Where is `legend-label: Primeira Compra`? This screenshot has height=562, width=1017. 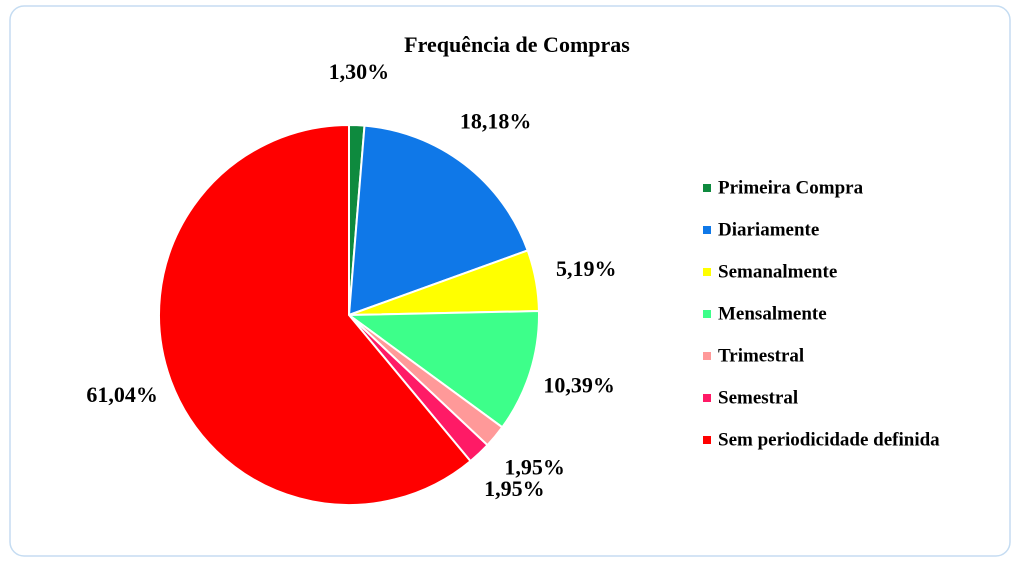
legend-label: Primeira Compra is located at coordinates (791, 187).